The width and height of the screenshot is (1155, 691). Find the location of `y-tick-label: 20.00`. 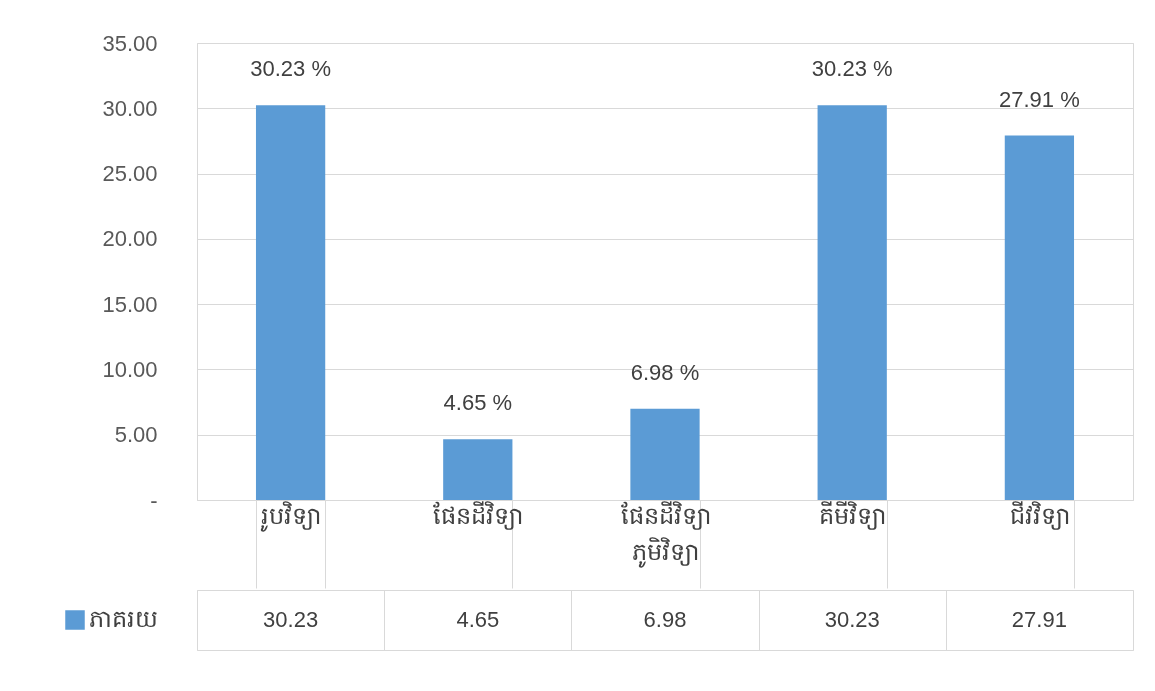

y-tick-label: 20.00 is located at coordinates (130, 239).